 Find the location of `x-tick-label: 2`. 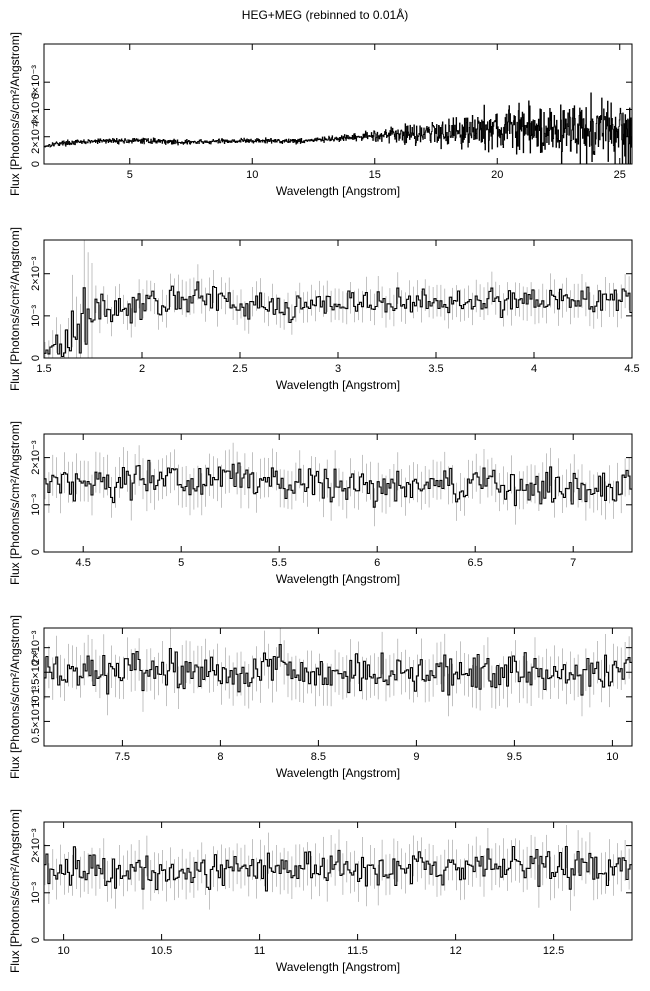

x-tick-label: 2 is located at coordinates (142, 369).